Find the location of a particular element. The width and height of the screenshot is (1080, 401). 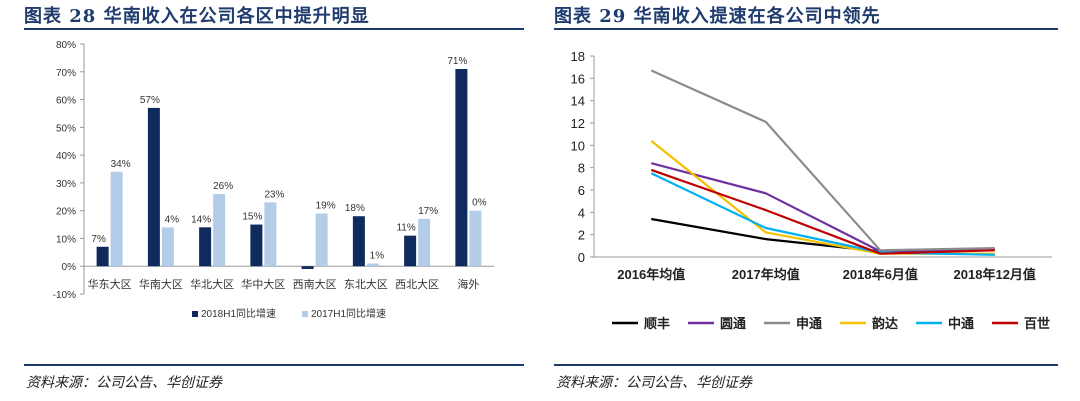

y-tick-label: 0% is located at coordinates (69, 267).